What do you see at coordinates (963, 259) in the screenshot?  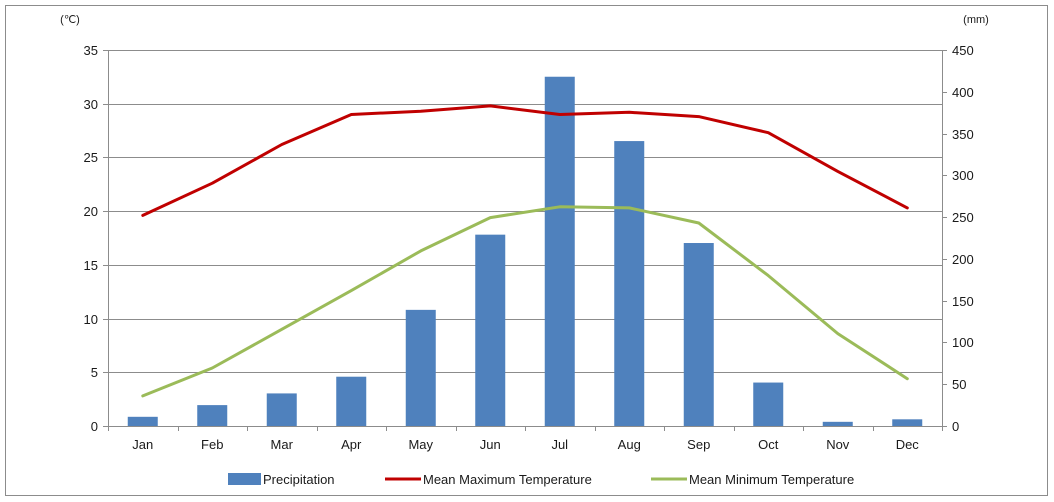 I see `right-tick-label: 200` at bounding box center [963, 259].